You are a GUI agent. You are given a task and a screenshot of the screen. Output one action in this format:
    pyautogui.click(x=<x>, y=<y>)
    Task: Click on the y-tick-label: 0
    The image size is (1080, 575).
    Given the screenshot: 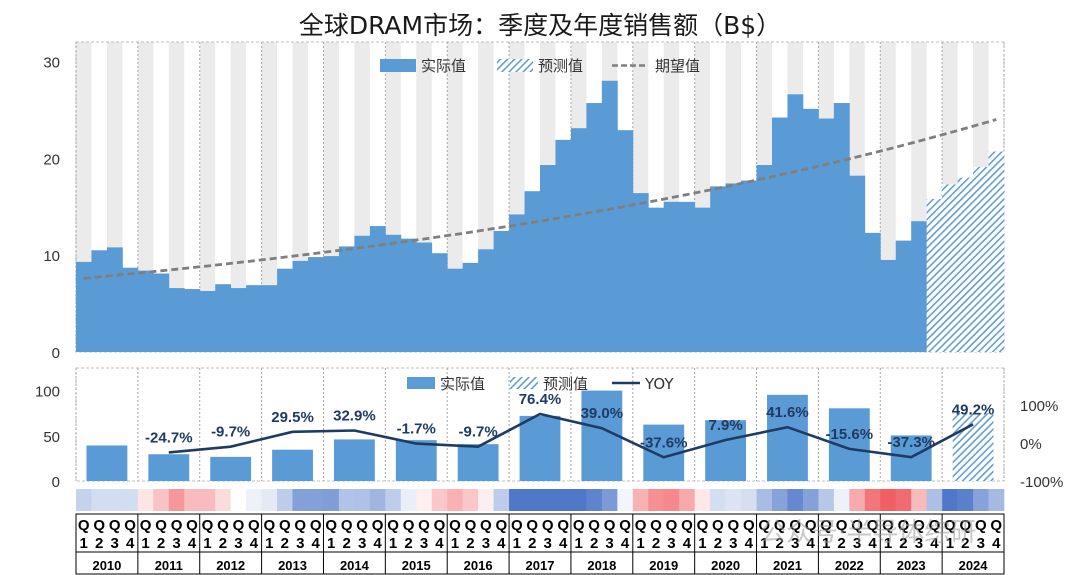 What is the action you would take?
    pyautogui.click(x=56, y=353)
    